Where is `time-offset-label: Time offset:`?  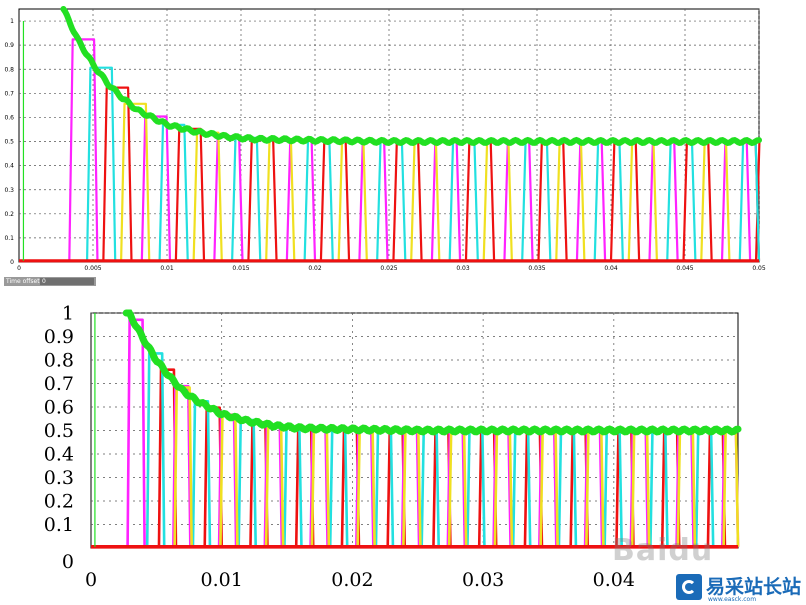 time-offset-label: Time offset: is located at coordinates (24, 281).